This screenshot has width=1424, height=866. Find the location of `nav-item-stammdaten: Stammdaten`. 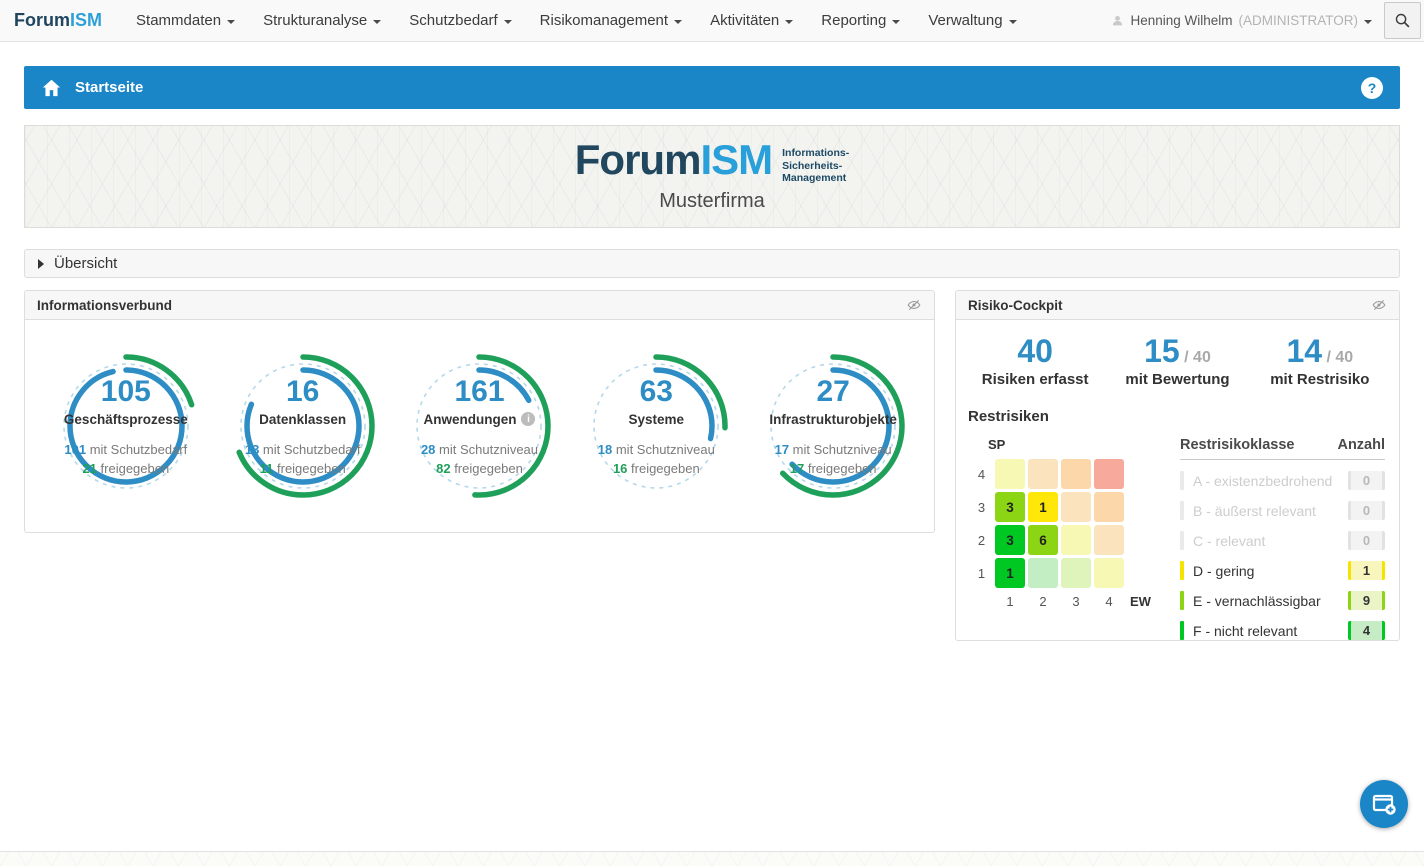

nav-item-stammdaten: Stammdaten is located at coordinates (186, 20).